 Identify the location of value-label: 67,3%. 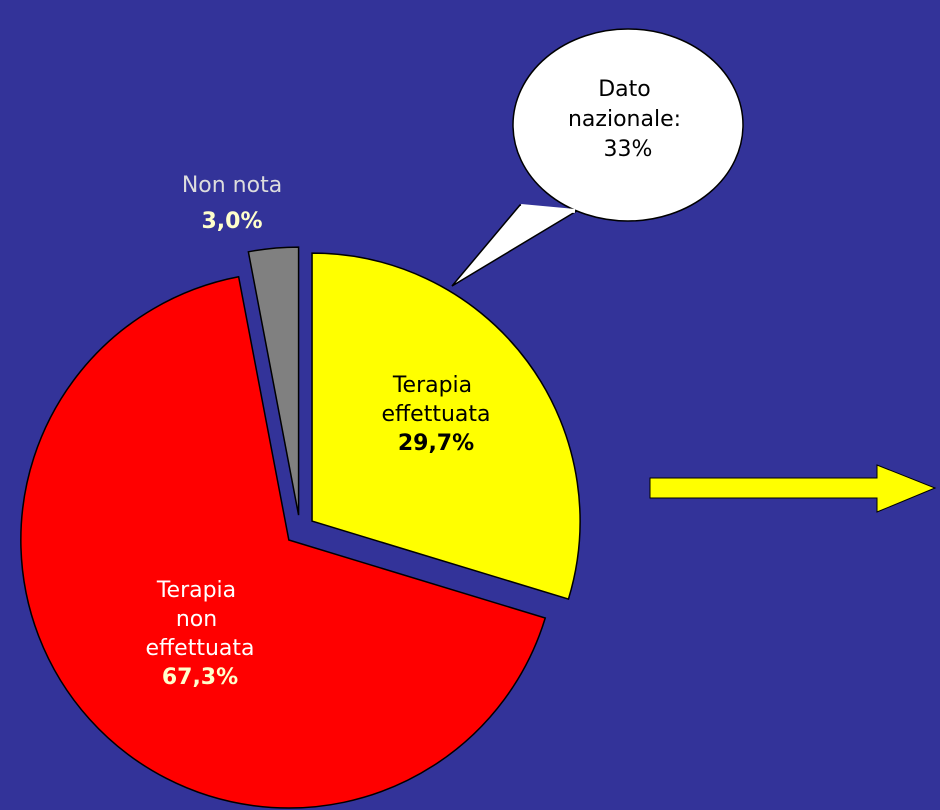
(200, 677).